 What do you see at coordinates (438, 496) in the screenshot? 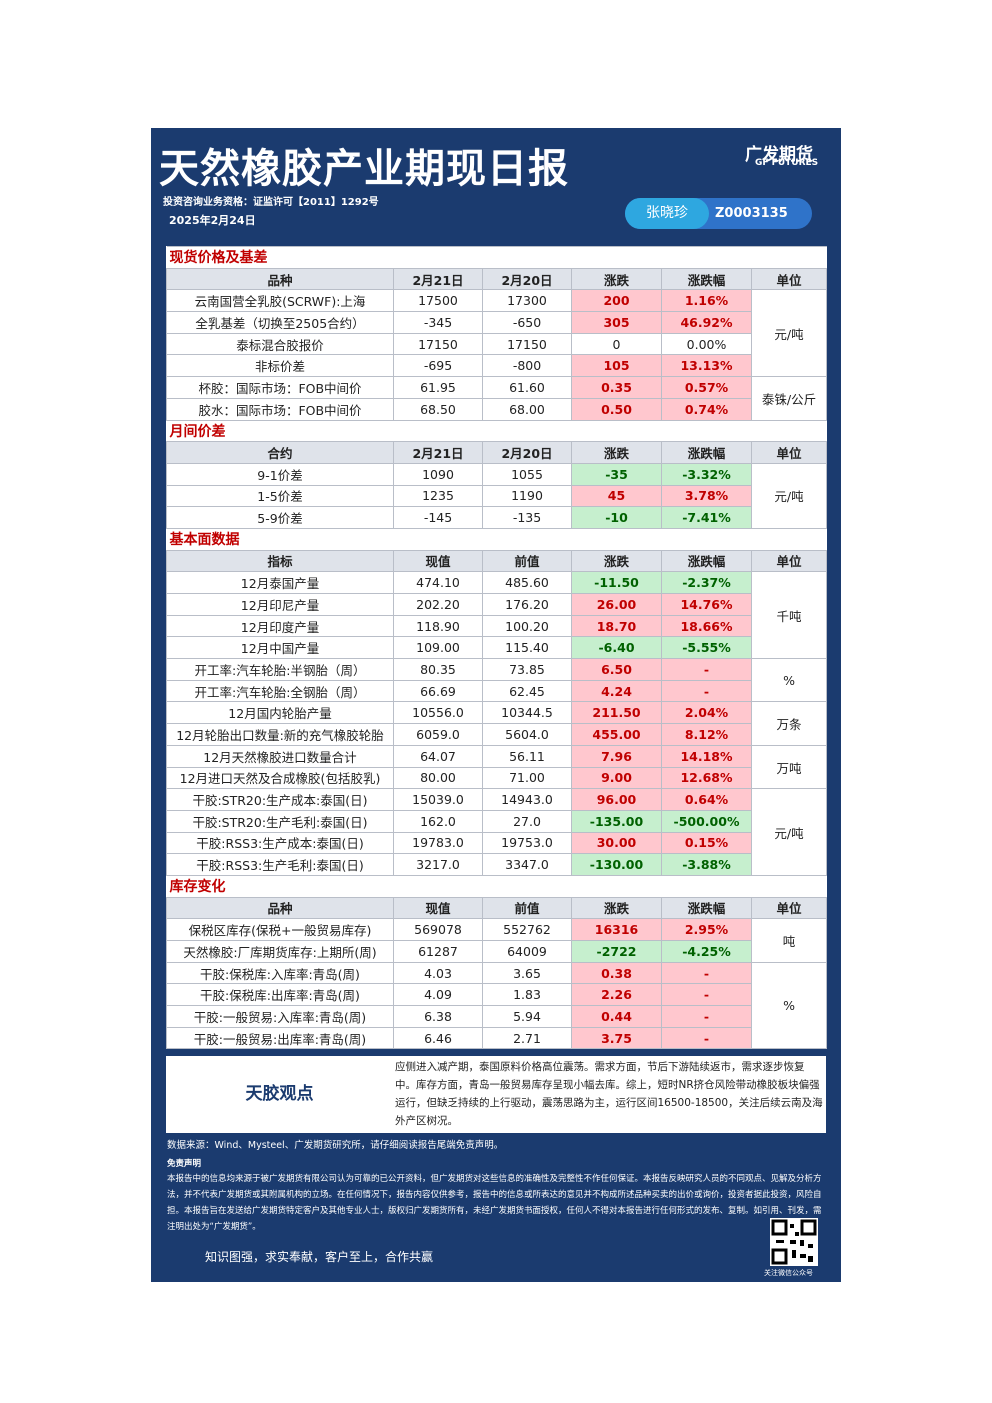
I see `cell: 1235` at bounding box center [438, 496].